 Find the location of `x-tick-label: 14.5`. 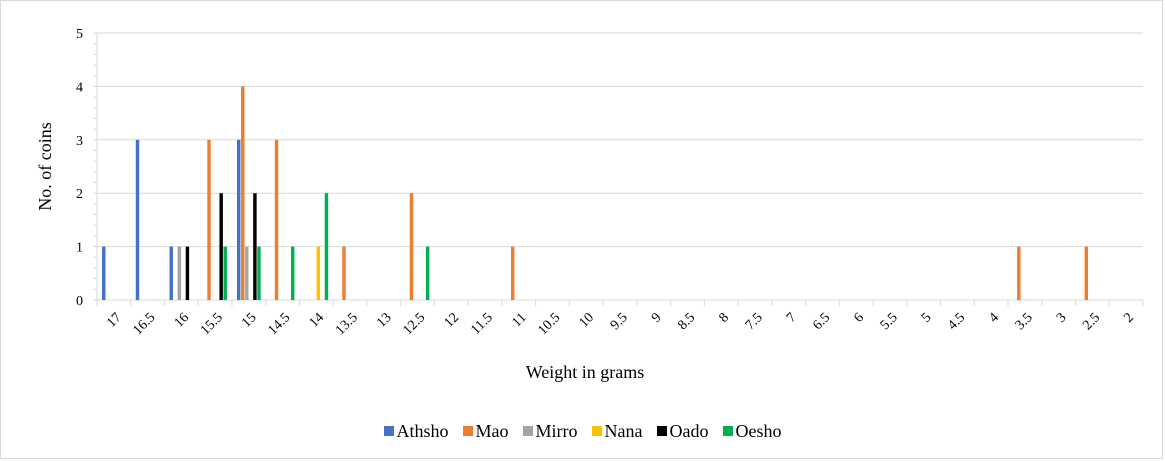

x-tick-label: 14.5 is located at coordinates (279, 324).